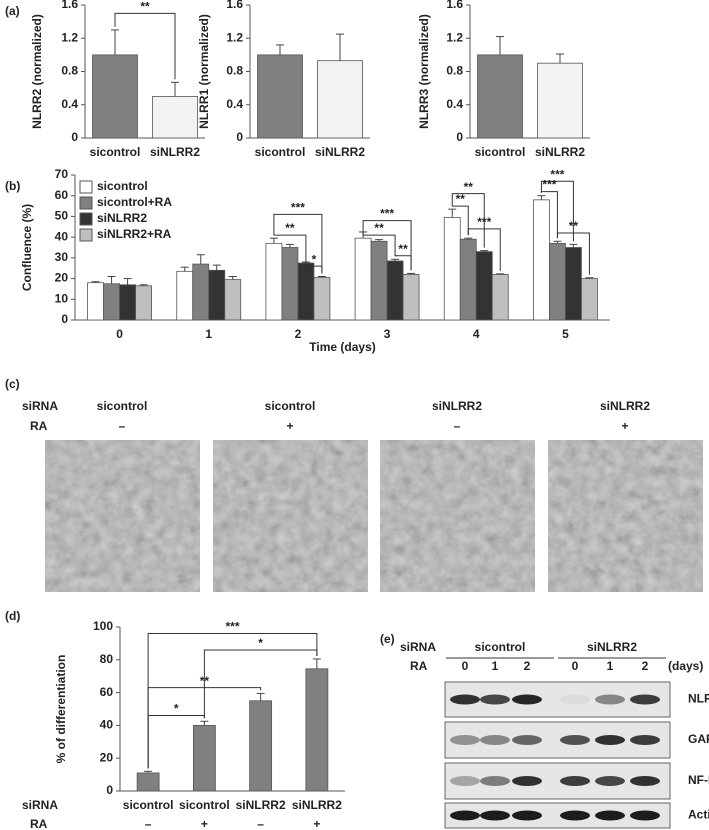 This screenshot has width=709, height=830. Describe the element at coordinates (62, 174) in the screenshot. I see `y-tick-label: 70` at that location.